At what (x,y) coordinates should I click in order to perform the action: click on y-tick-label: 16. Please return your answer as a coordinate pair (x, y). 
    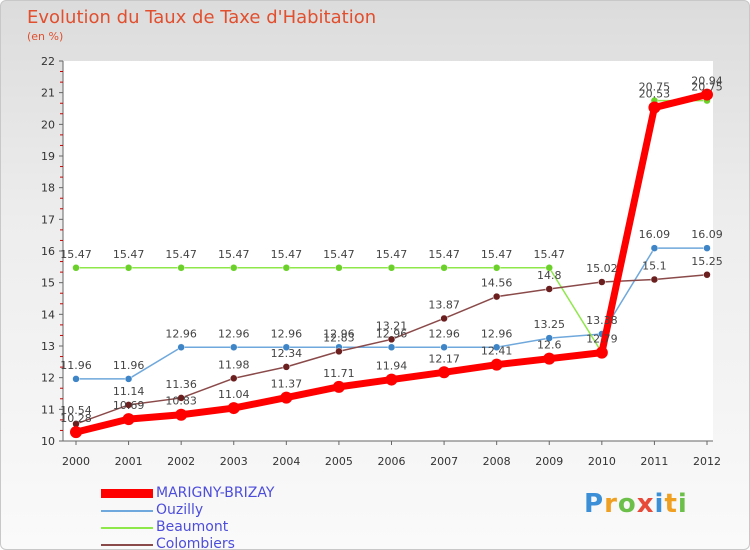
    Looking at the image, I should click on (48, 251).